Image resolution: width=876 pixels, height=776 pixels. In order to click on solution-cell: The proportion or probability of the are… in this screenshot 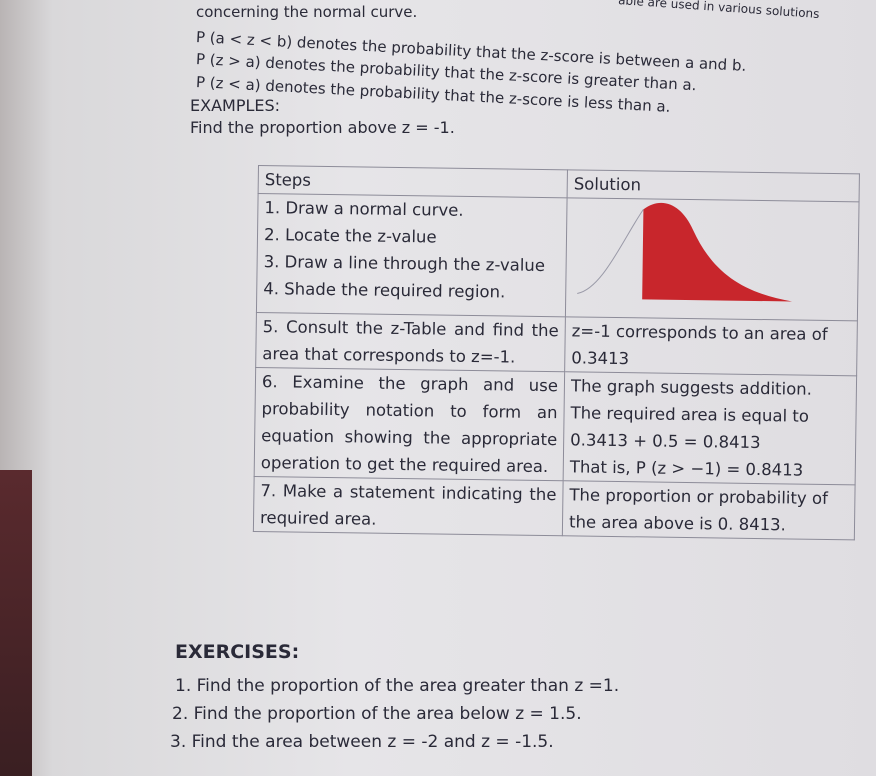, I will do `click(709, 510)`.